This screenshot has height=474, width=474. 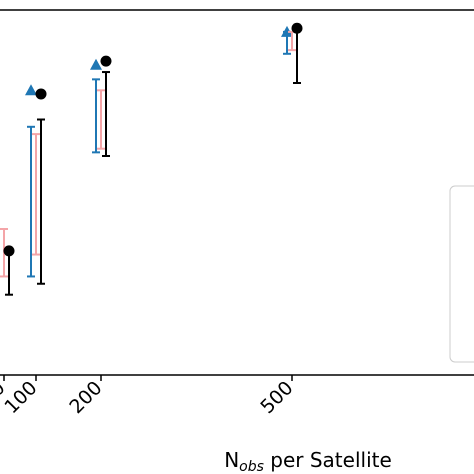 I want to click on x-axis-label-subscript: obs, so click(x=251, y=466).